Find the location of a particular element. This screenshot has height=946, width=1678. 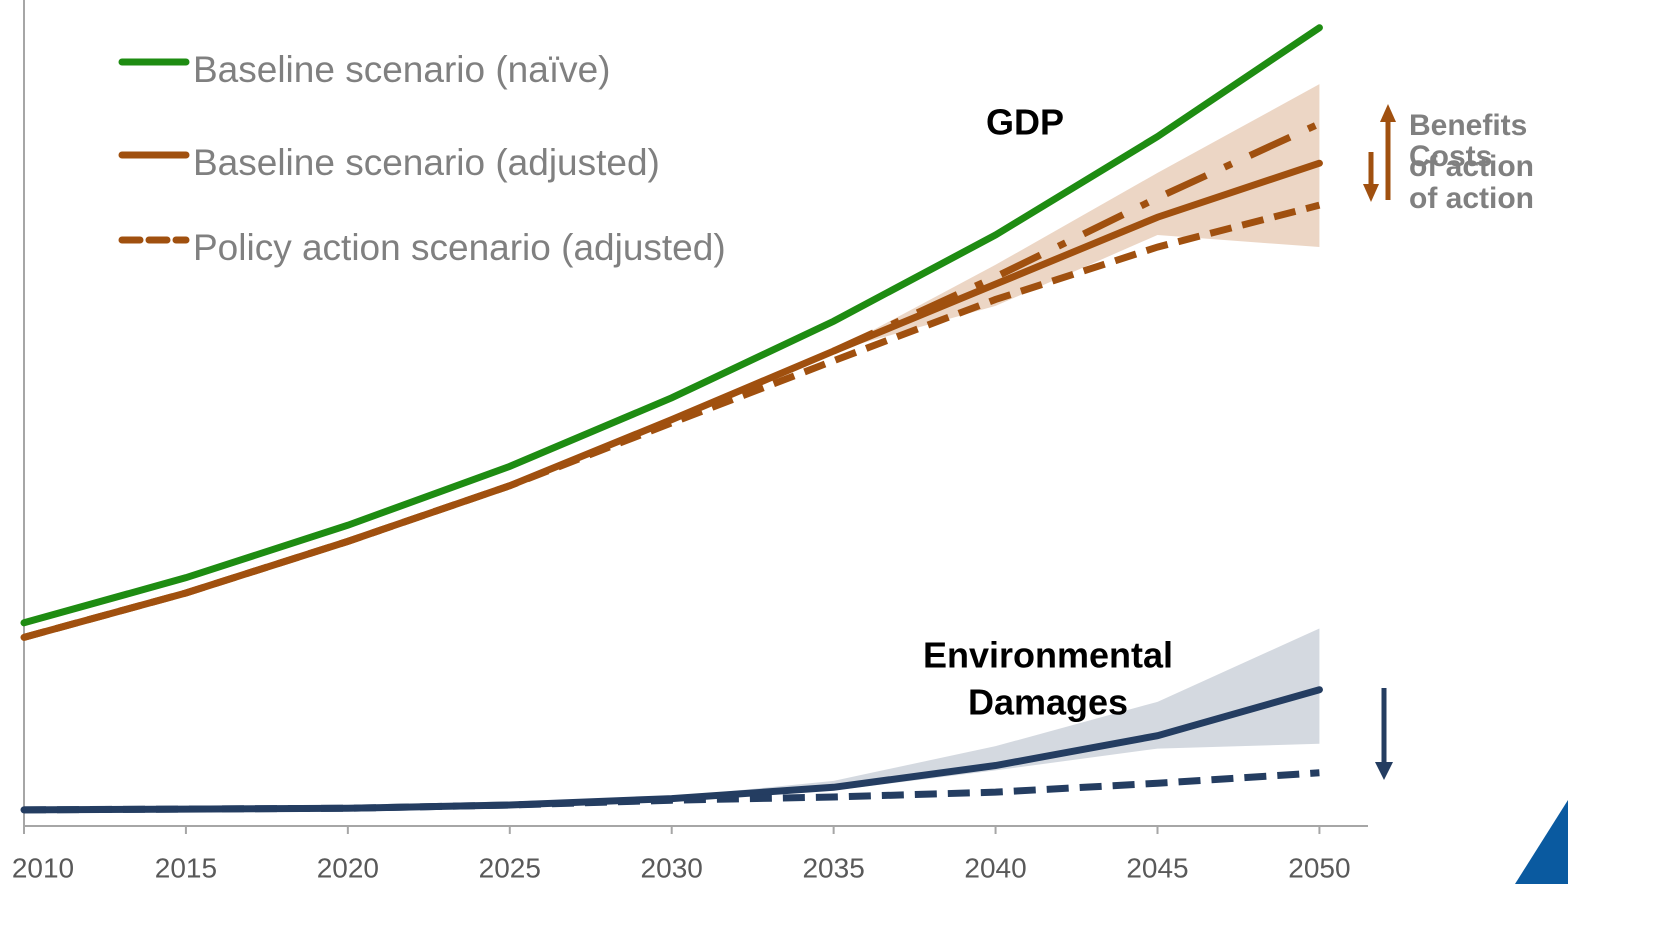

x-tick-label: 2045 is located at coordinates (1157, 867).